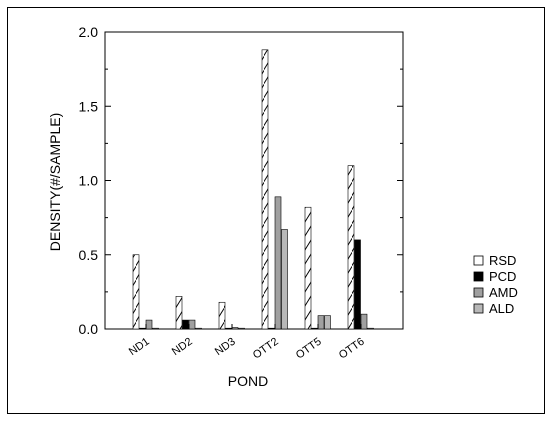 This screenshot has height=423, width=554. What do you see at coordinates (228, 328) in the screenshot?
I see `bar-pcd-nd3` at bounding box center [228, 328].